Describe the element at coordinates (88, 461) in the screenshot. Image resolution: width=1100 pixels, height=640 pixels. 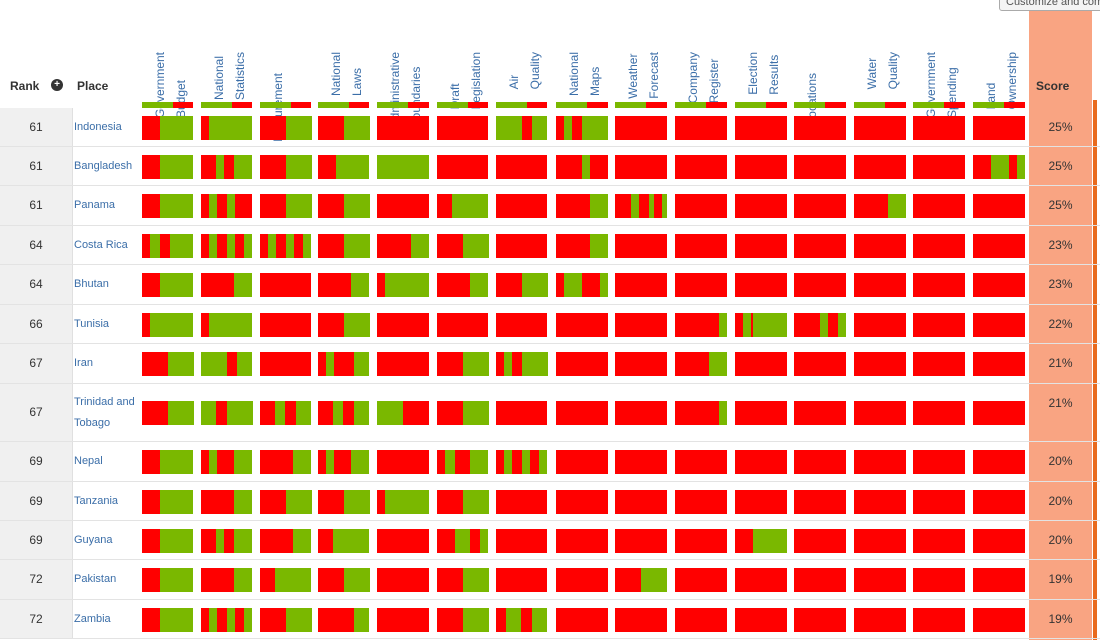
I see `place-link: Nepal` at that location.